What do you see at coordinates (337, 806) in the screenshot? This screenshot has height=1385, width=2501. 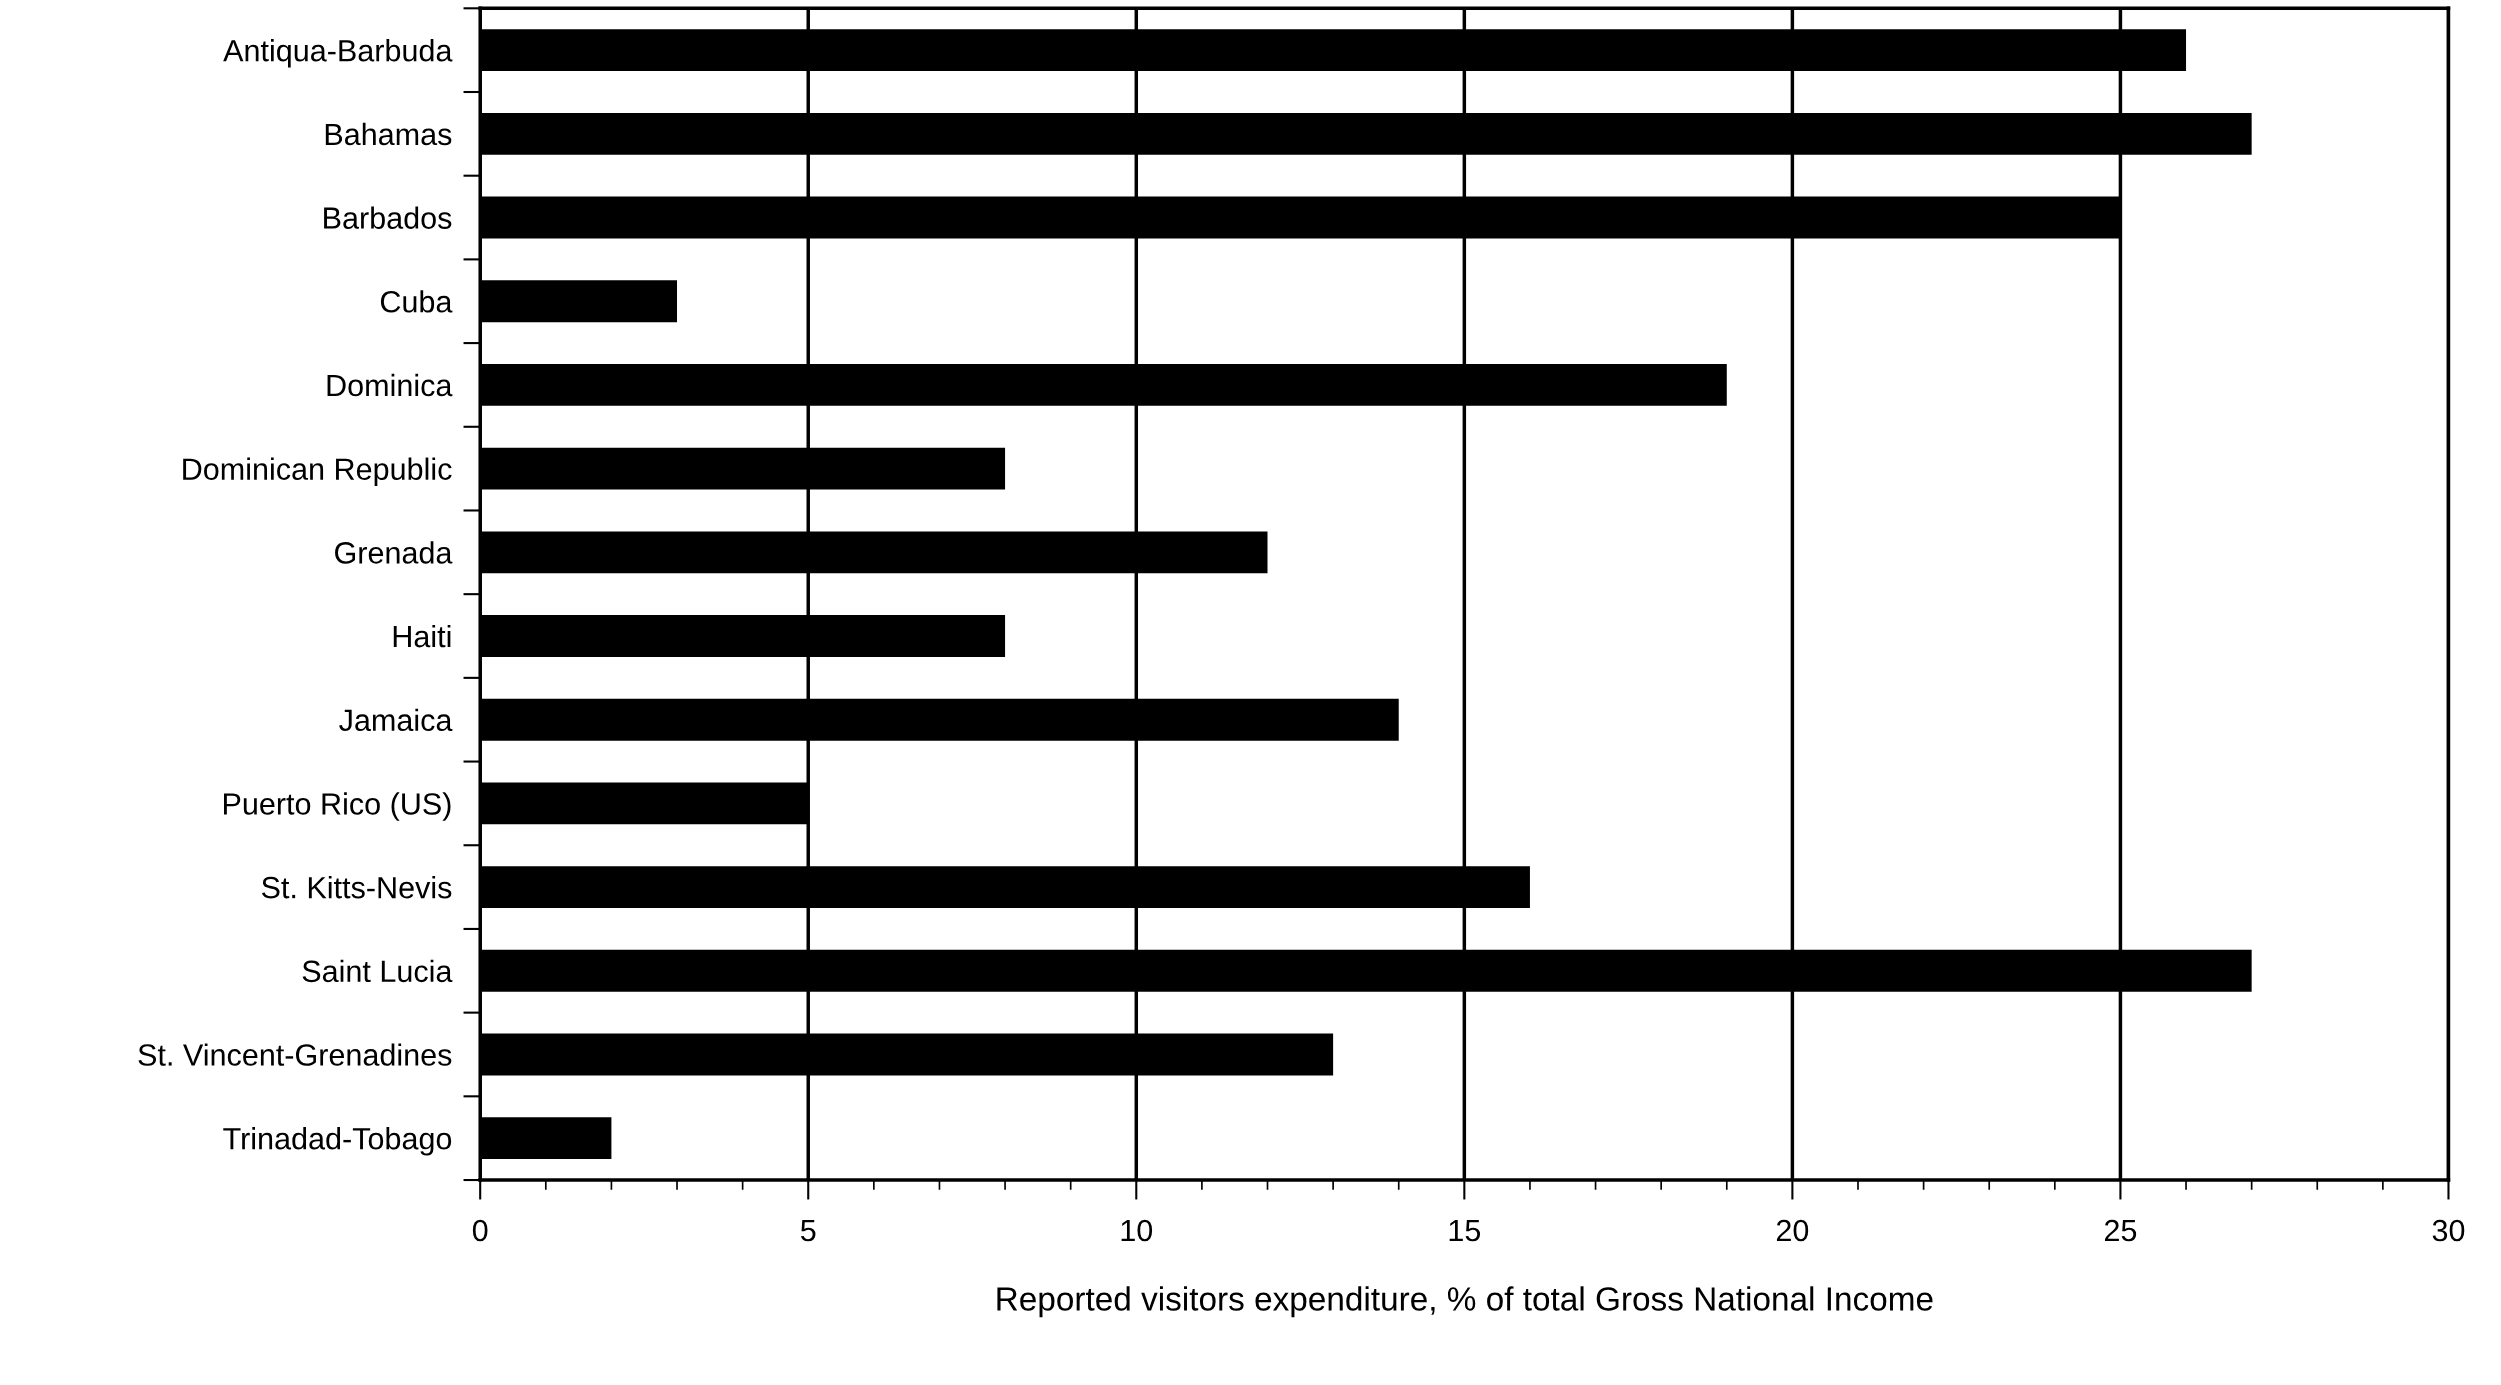 I see `y-tick-label: Puerto Rico (US)` at bounding box center [337, 806].